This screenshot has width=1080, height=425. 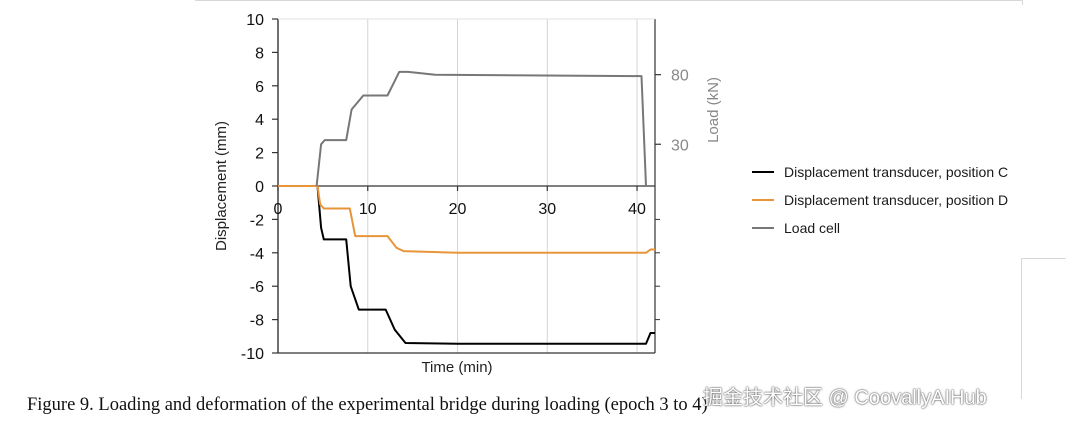 What do you see at coordinates (257, 220) in the screenshot?
I see `y-tick-label: -2` at bounding box center [257, 220].